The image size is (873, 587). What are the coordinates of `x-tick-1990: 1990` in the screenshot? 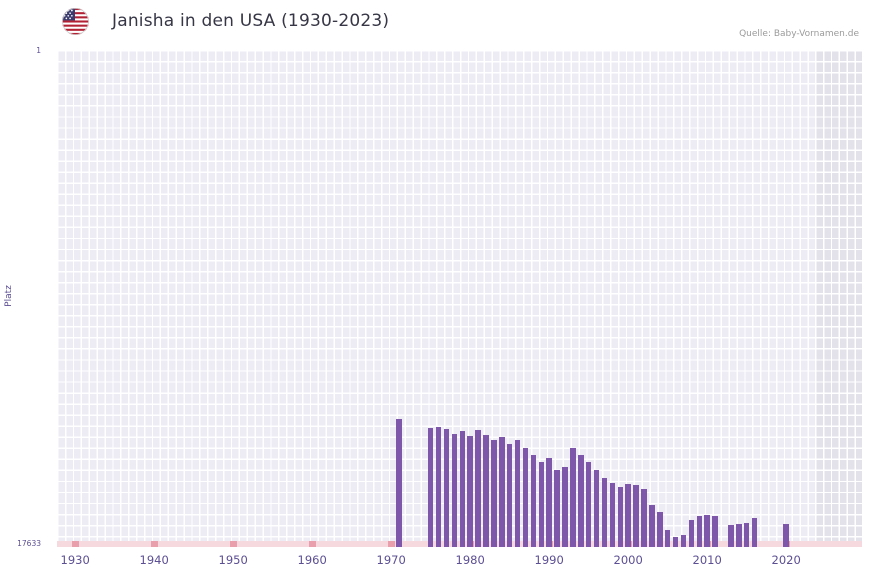 It's located at (549, 560).